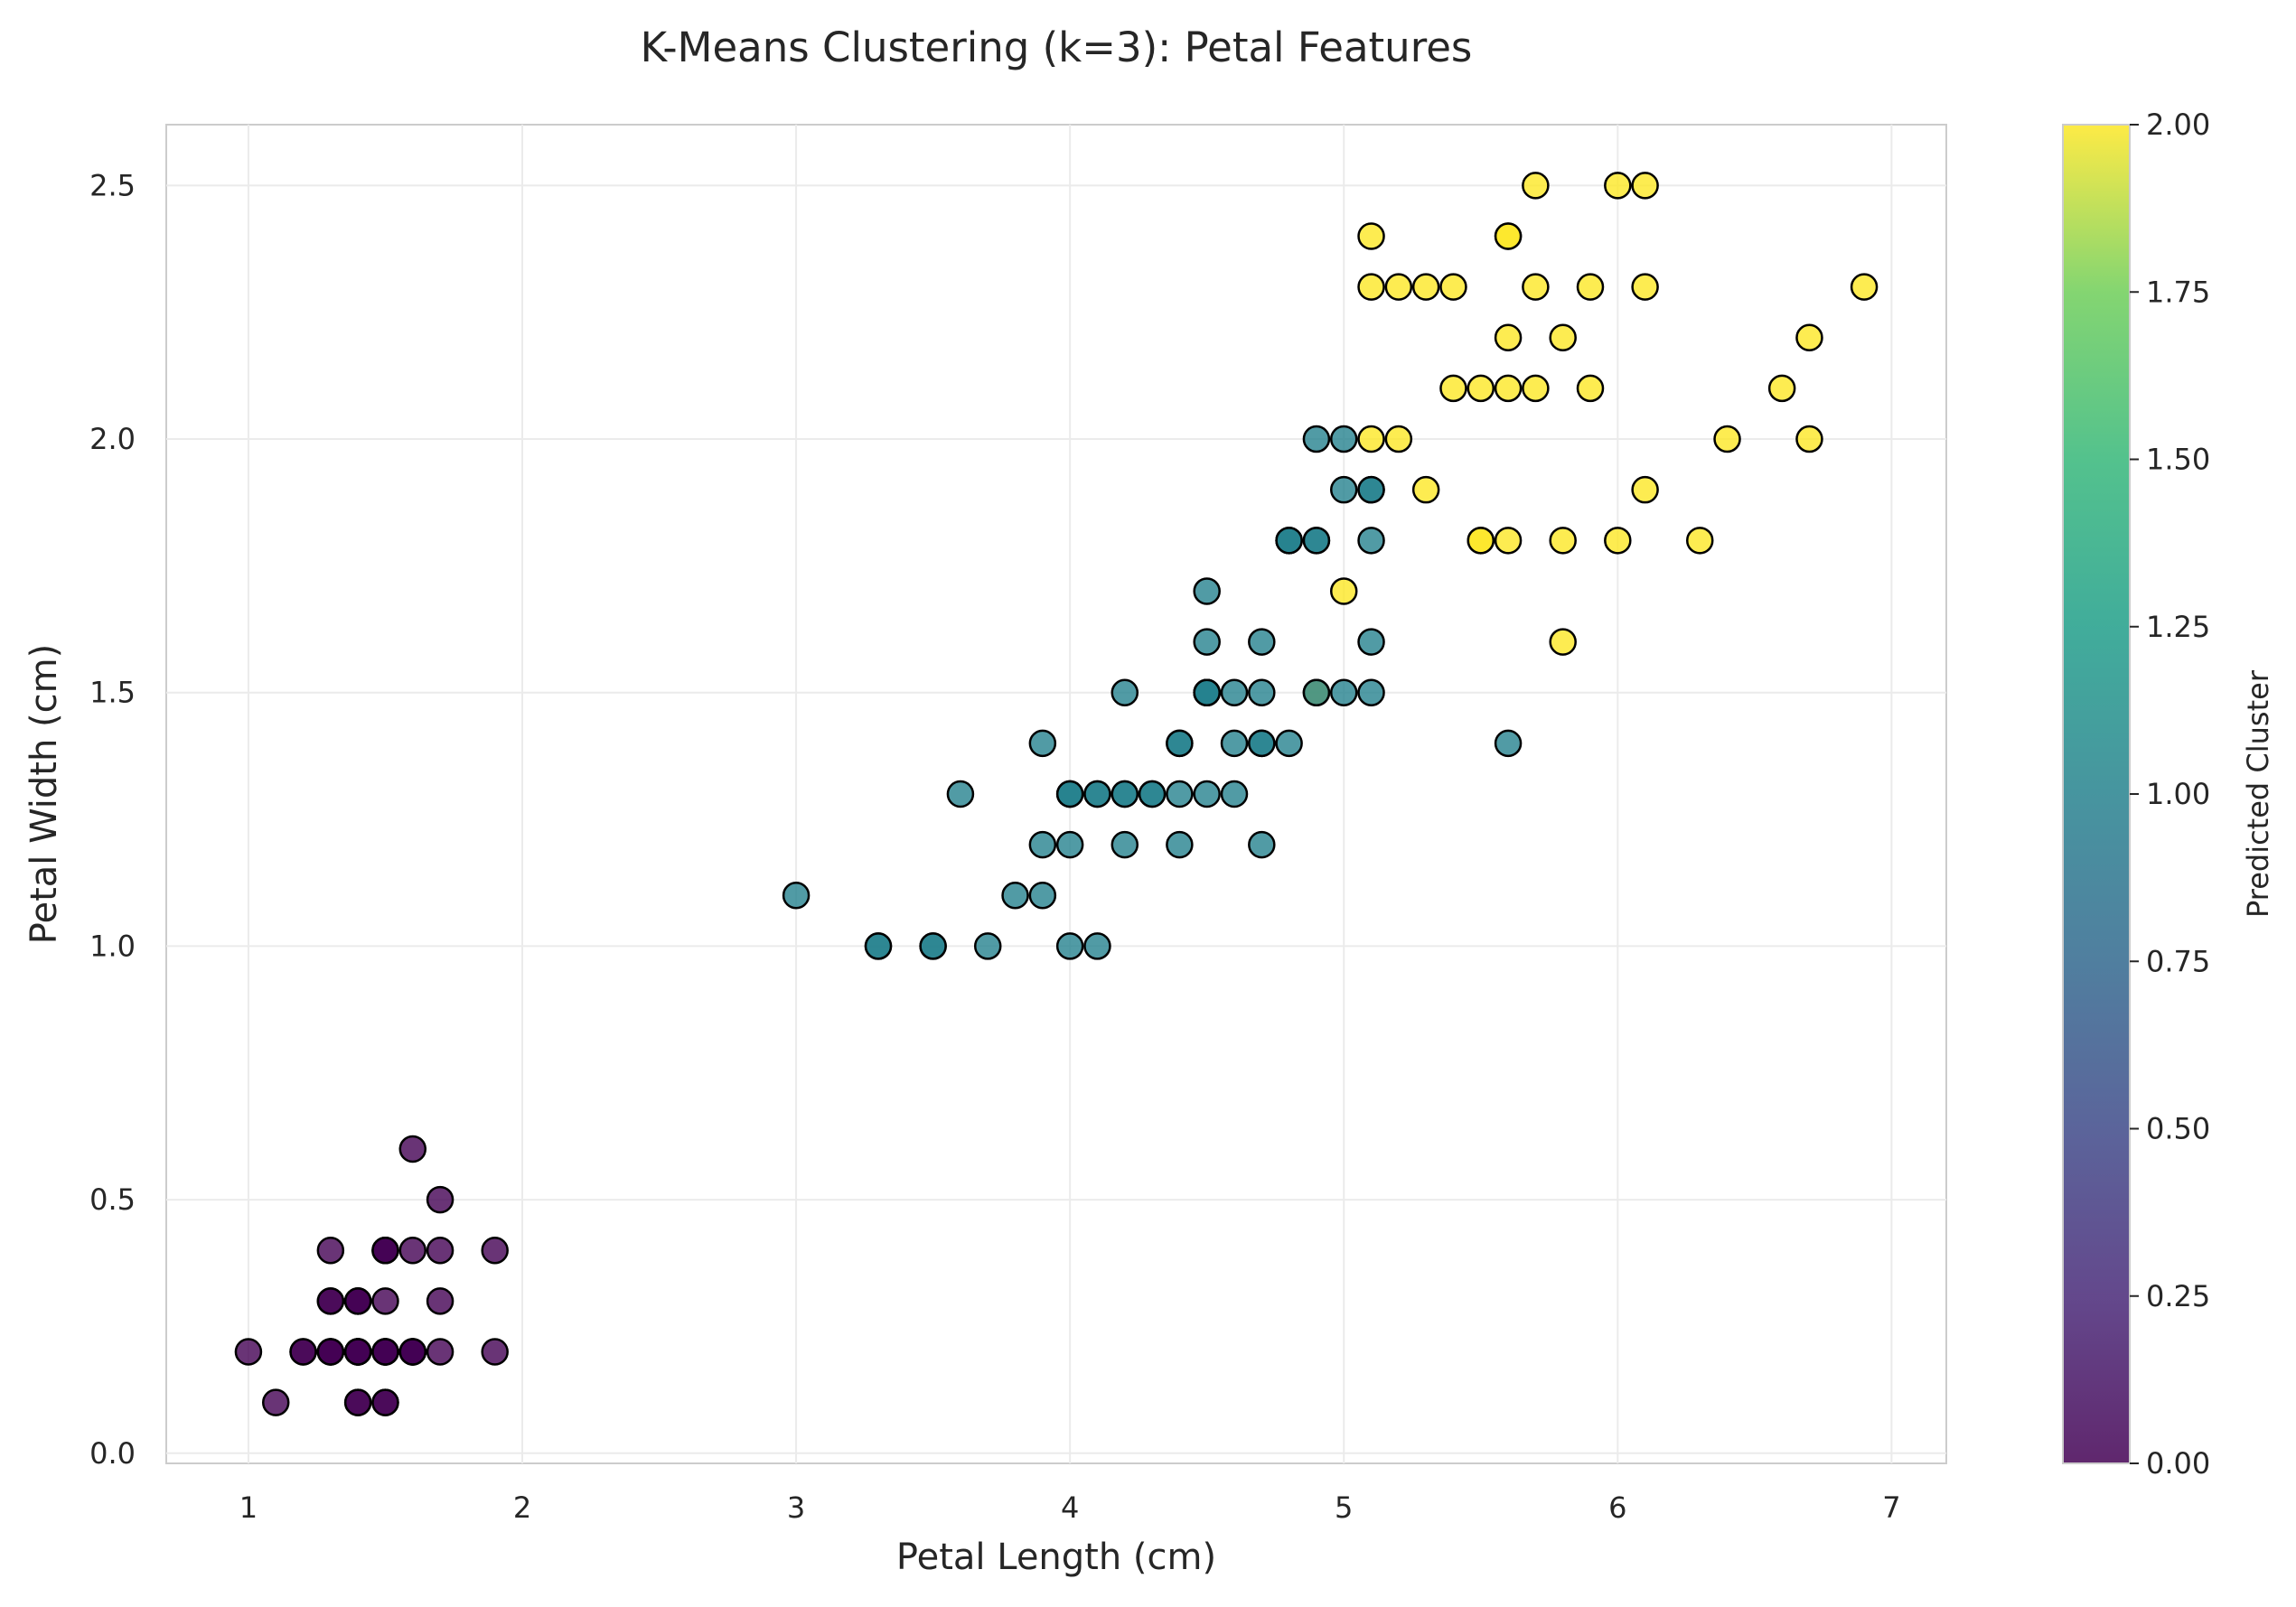  I want to click on x-tick-label: 5, so click(1344, 1508).